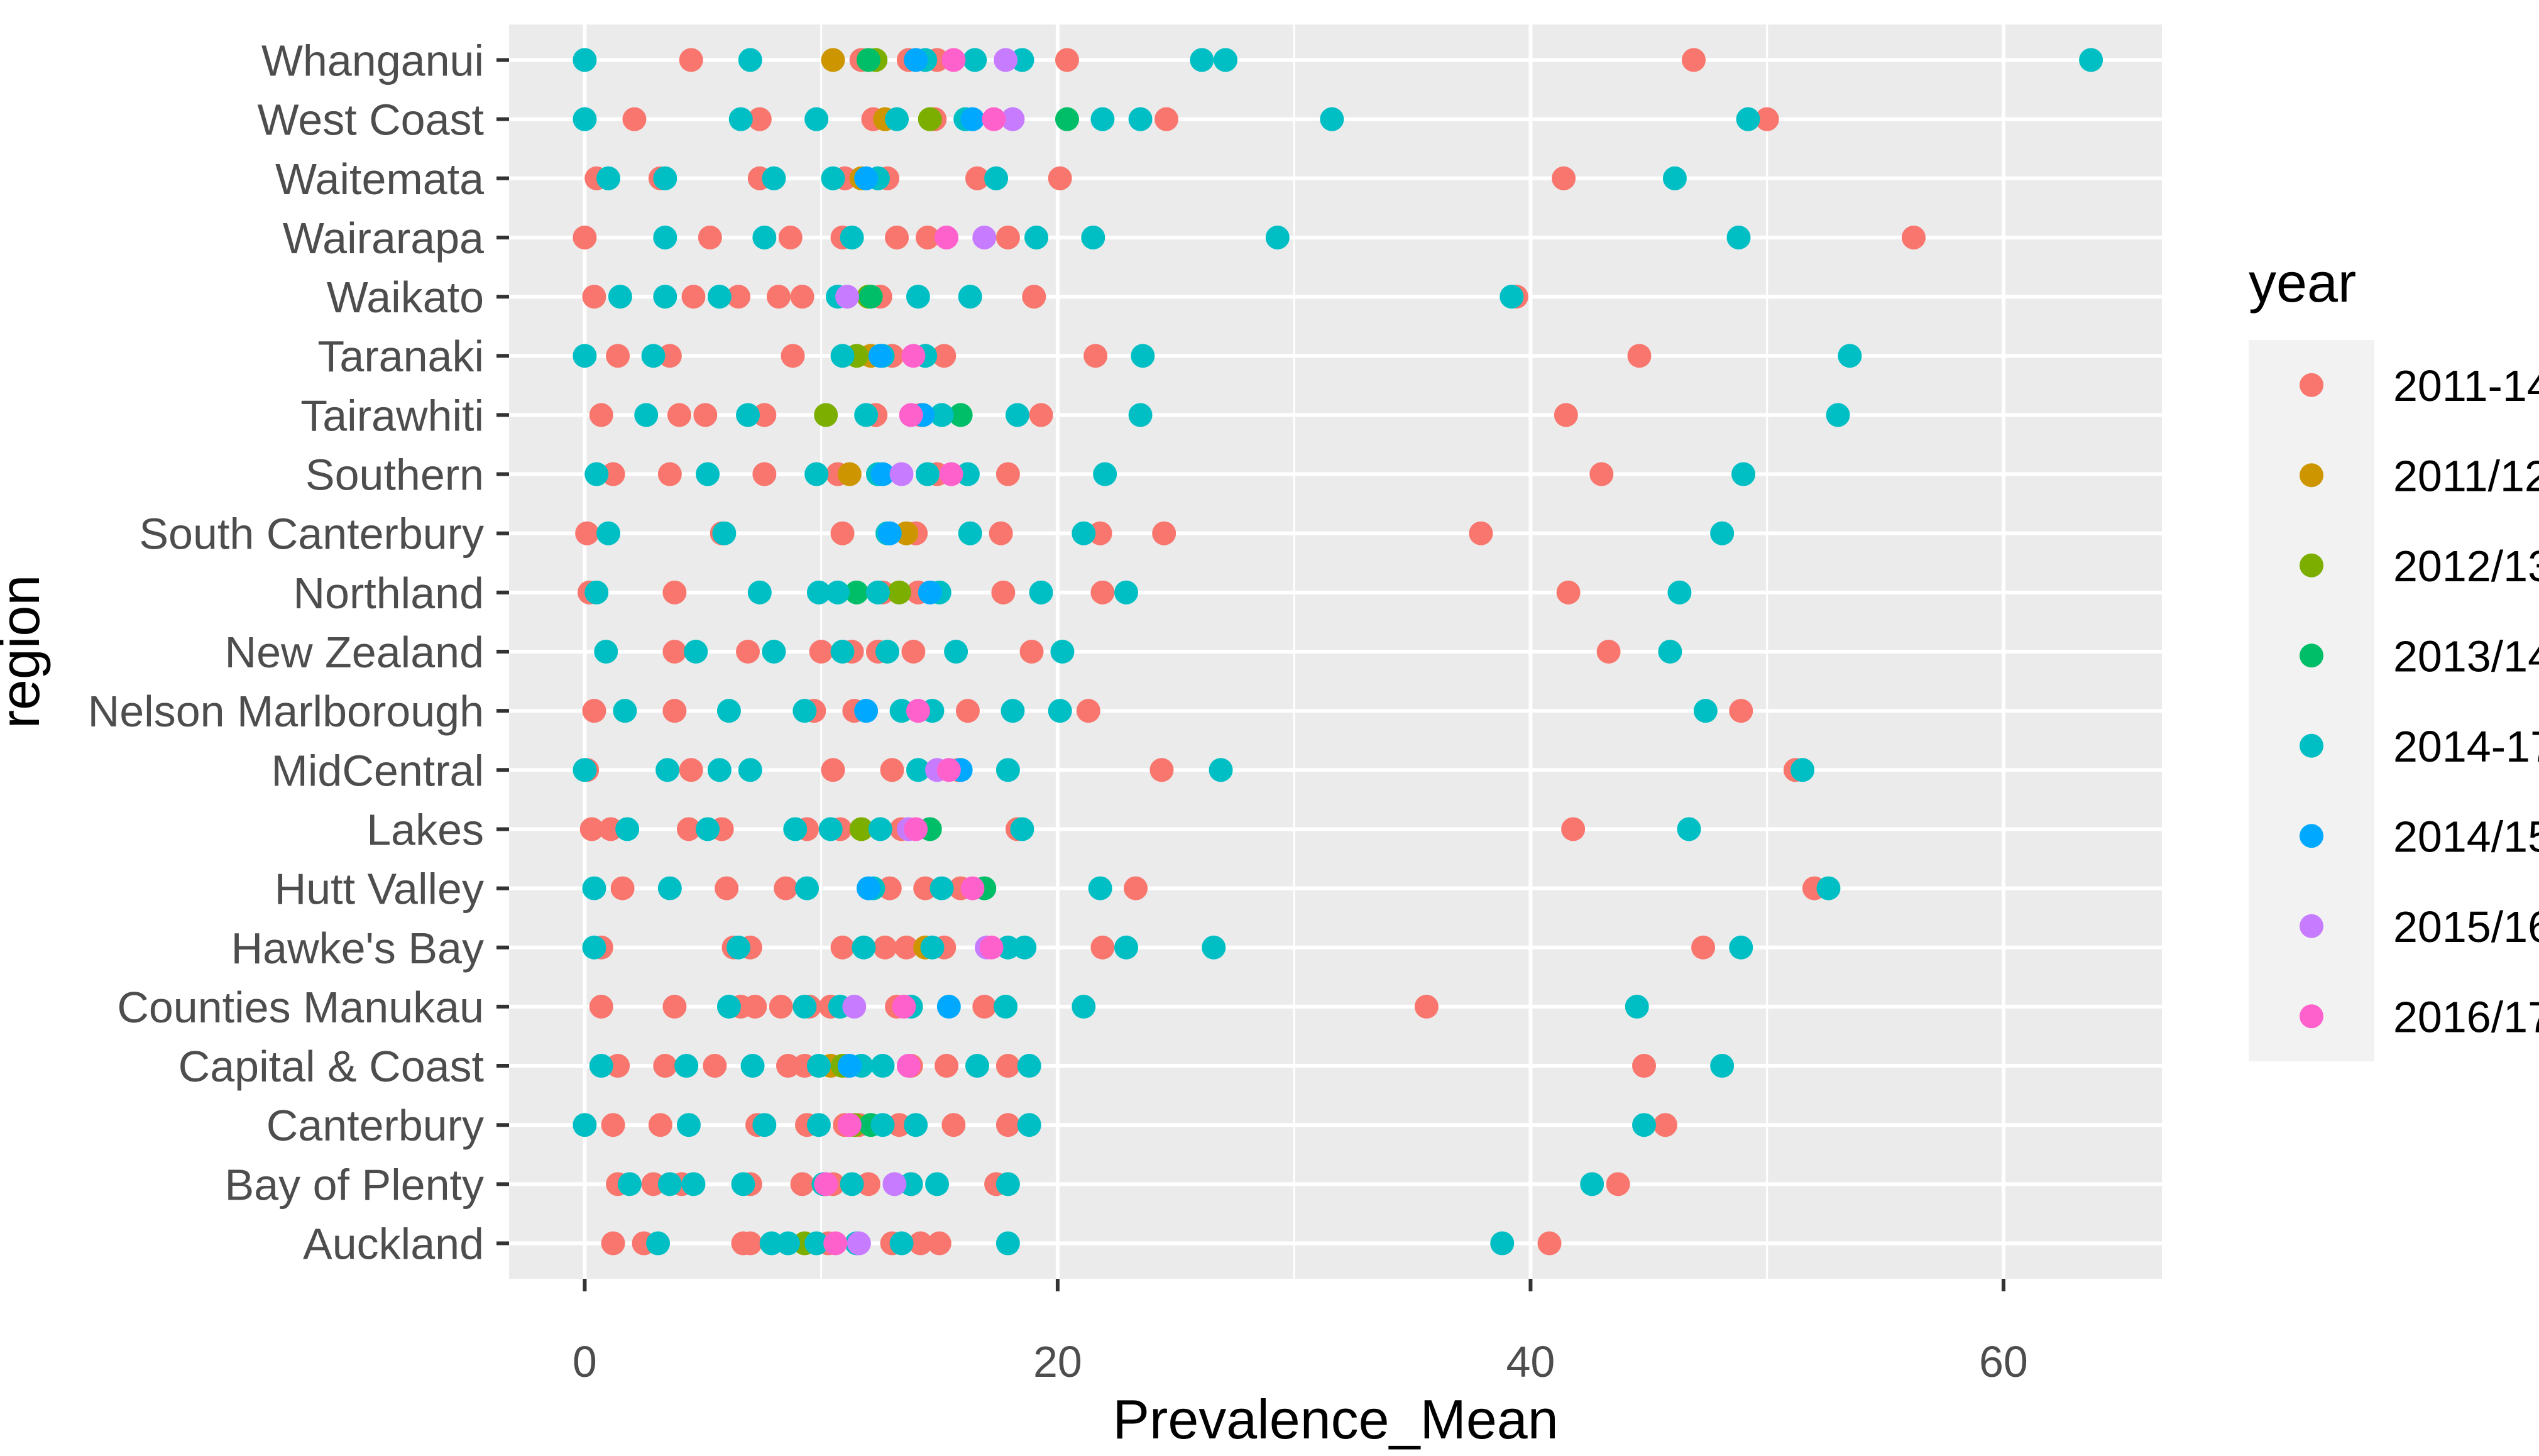 The image size is (2539, 1456). I want to click on legend-label: 2012/13, so click(2466, 566).